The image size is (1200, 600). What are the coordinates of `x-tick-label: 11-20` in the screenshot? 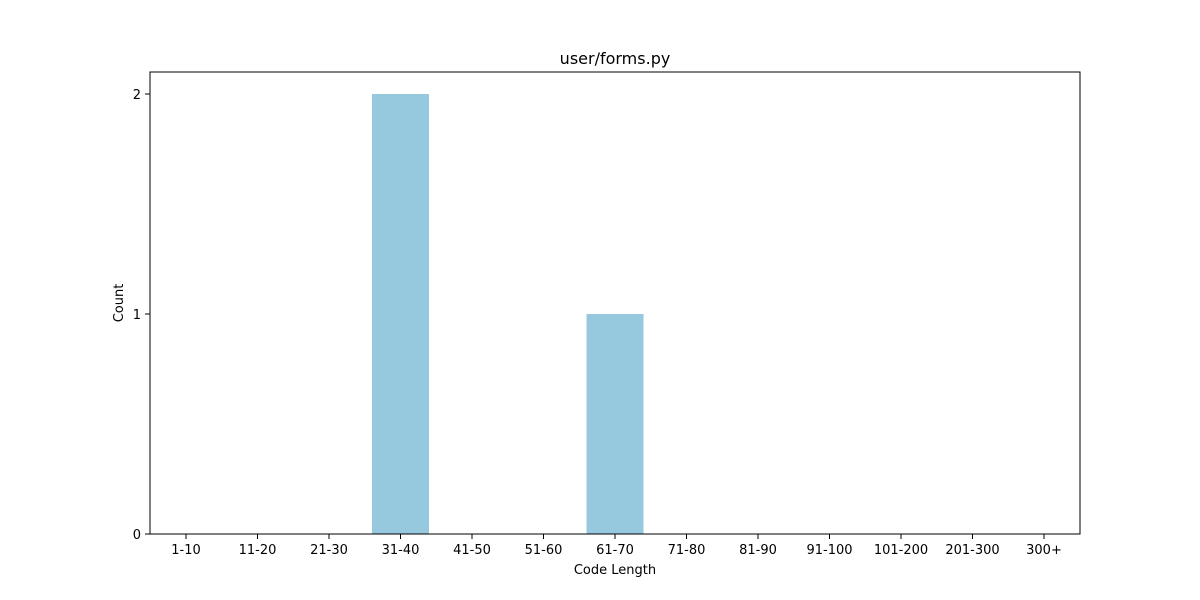 It's located at (258, 550).